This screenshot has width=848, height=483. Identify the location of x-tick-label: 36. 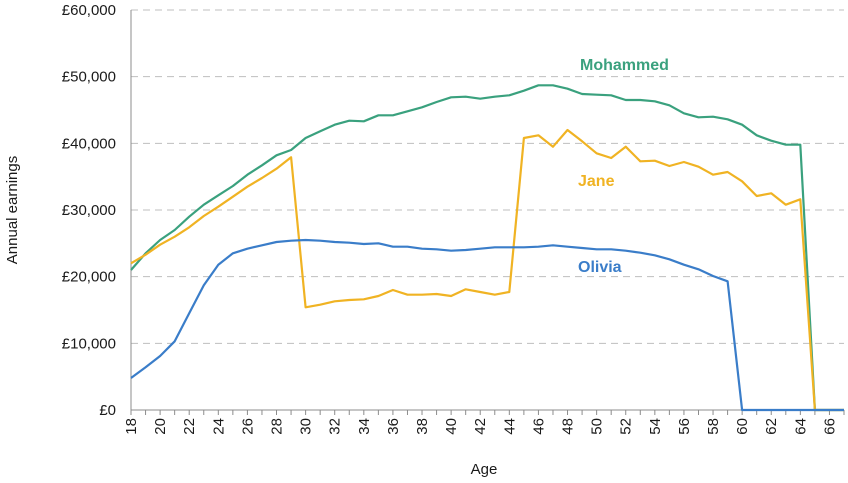
(393, 426).